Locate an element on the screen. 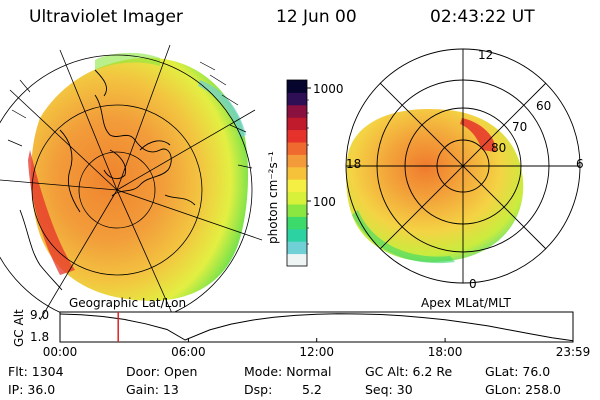 The image size is (600, 400). colorbar-cells is located at coordinates (297, 173).